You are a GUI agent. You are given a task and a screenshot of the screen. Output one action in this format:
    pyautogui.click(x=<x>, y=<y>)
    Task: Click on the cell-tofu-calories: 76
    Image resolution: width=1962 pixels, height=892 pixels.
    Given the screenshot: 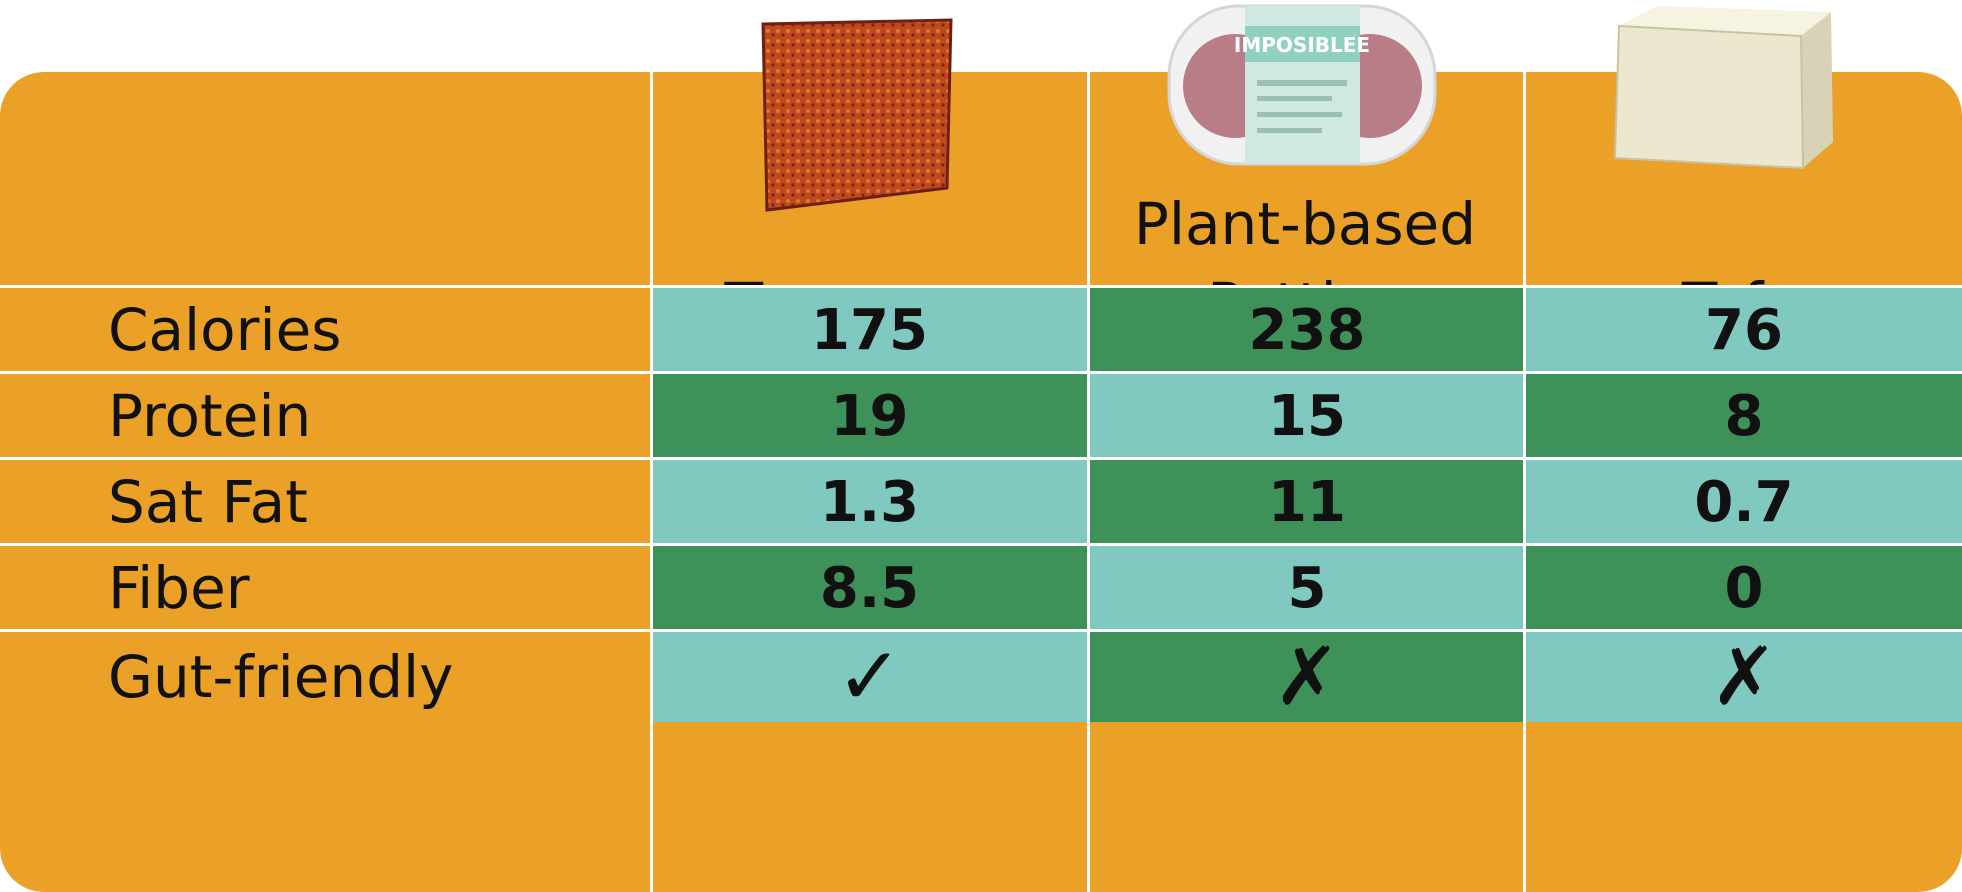 What is the action you would take?
    pyautogui.click(x=1744, y=330)
    